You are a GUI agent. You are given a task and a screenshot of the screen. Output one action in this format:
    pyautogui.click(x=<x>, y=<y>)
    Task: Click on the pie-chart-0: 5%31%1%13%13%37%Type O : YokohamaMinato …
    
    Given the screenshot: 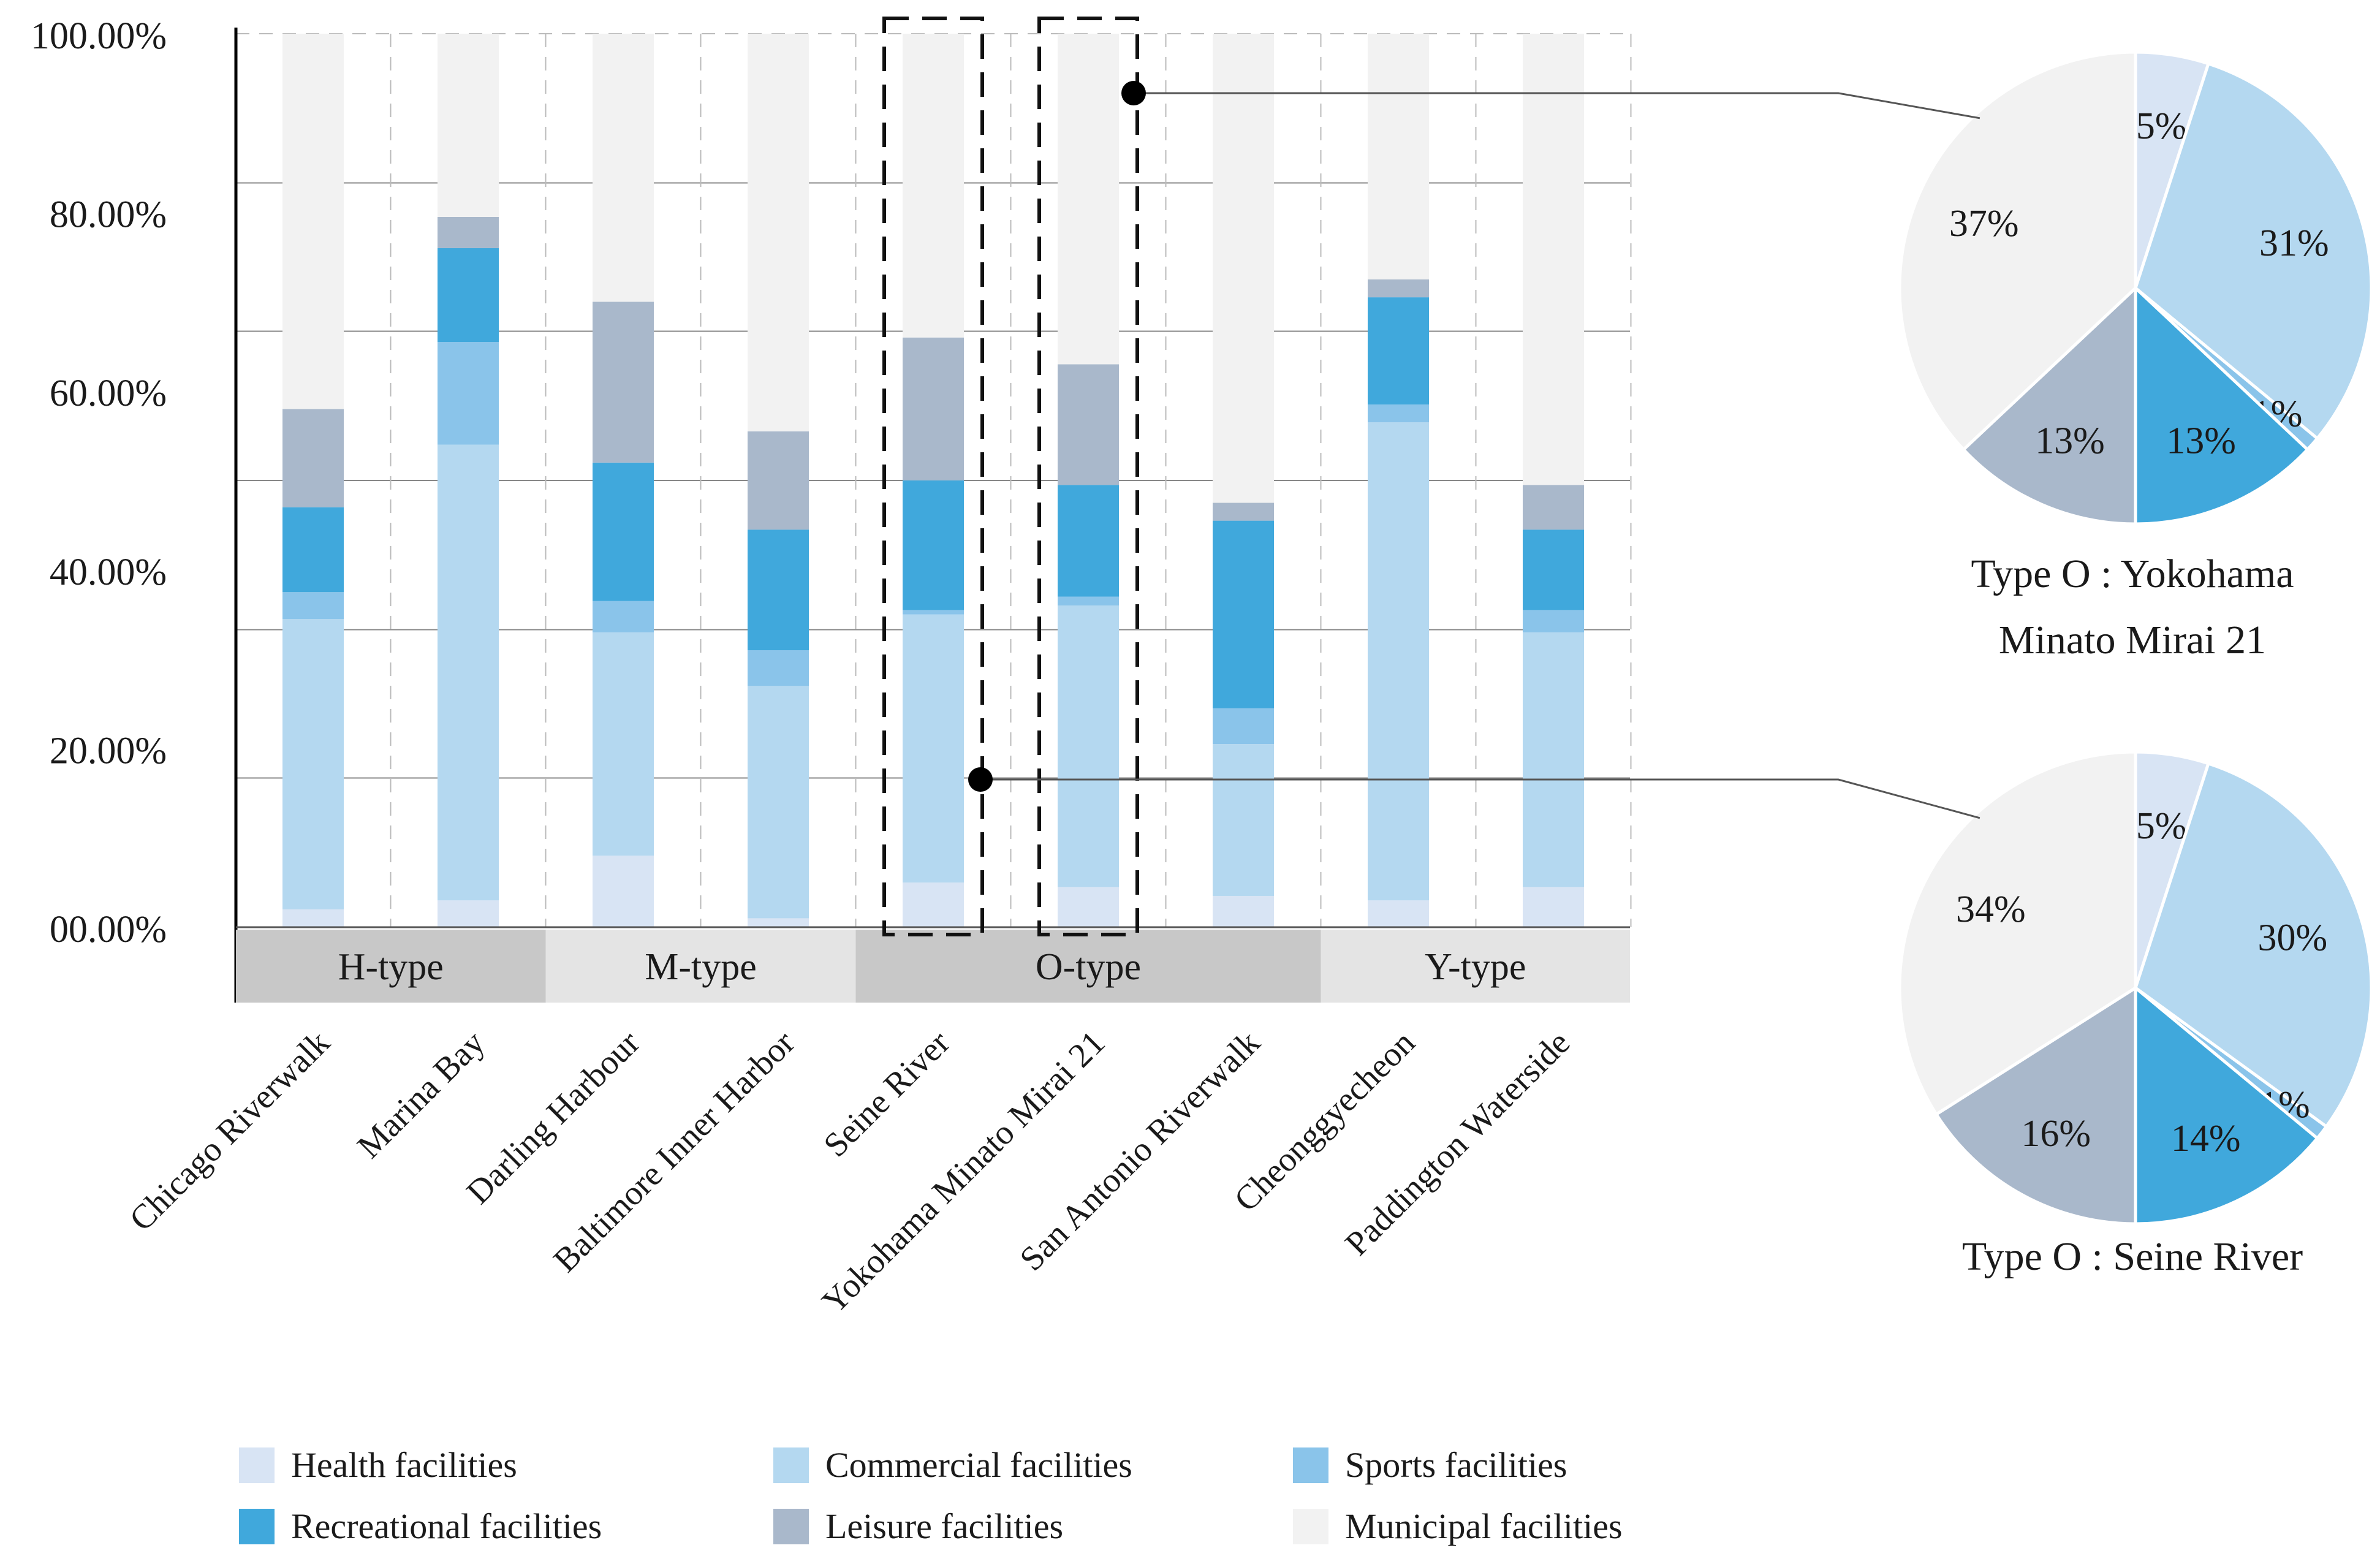 What is the action you would take?
    pyautogui.click(x=2135, y=356)
    